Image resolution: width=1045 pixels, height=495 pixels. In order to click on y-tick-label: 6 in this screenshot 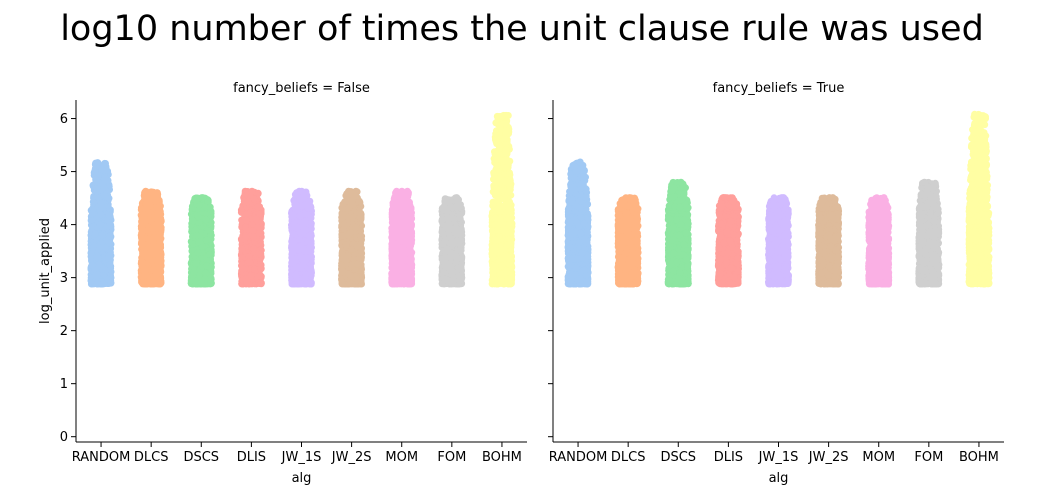, I will do `click(64, 119)`.